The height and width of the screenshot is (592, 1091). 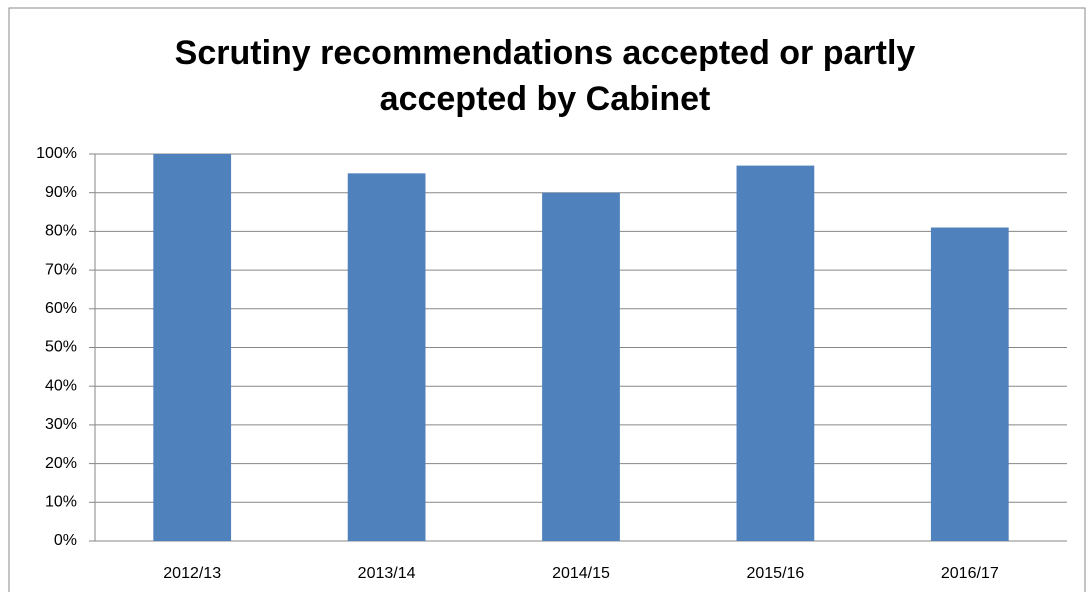 I want to click on y-tick-label: 80%, so click(x=61, y=231).